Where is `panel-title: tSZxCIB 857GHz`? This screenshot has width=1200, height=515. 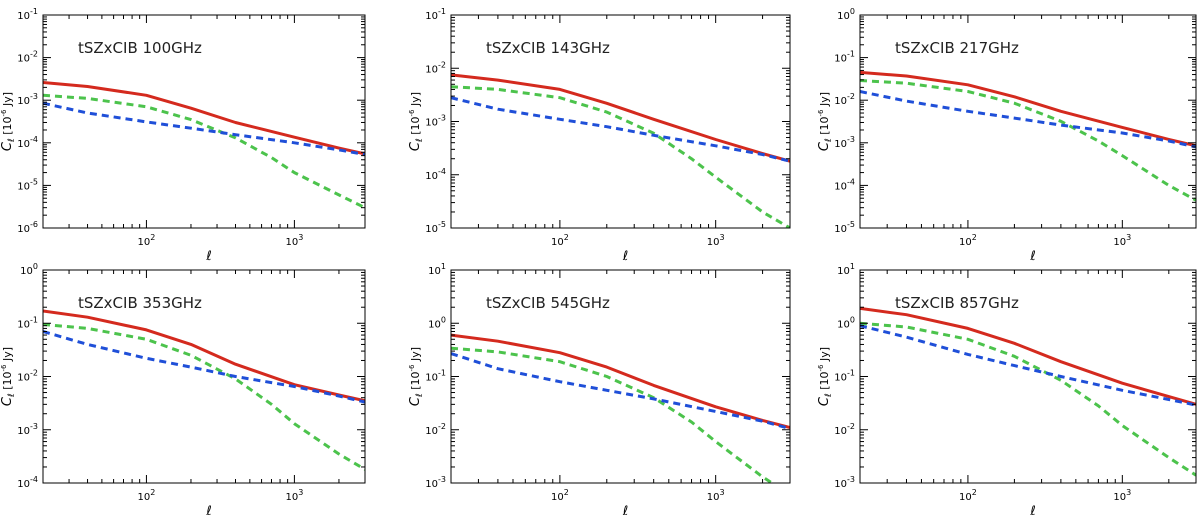 panel-title: tSZxCIB 857GHz is located at coordinates (957, 303).